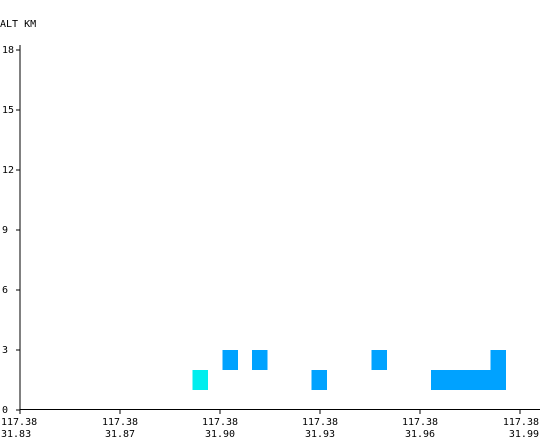 This screenshot has height=440, width=540. What do you see at coordinates (16, 434) in the screenshot?
I see `x-tick-lat-label: 31.83` at bounding box center [16, 434].